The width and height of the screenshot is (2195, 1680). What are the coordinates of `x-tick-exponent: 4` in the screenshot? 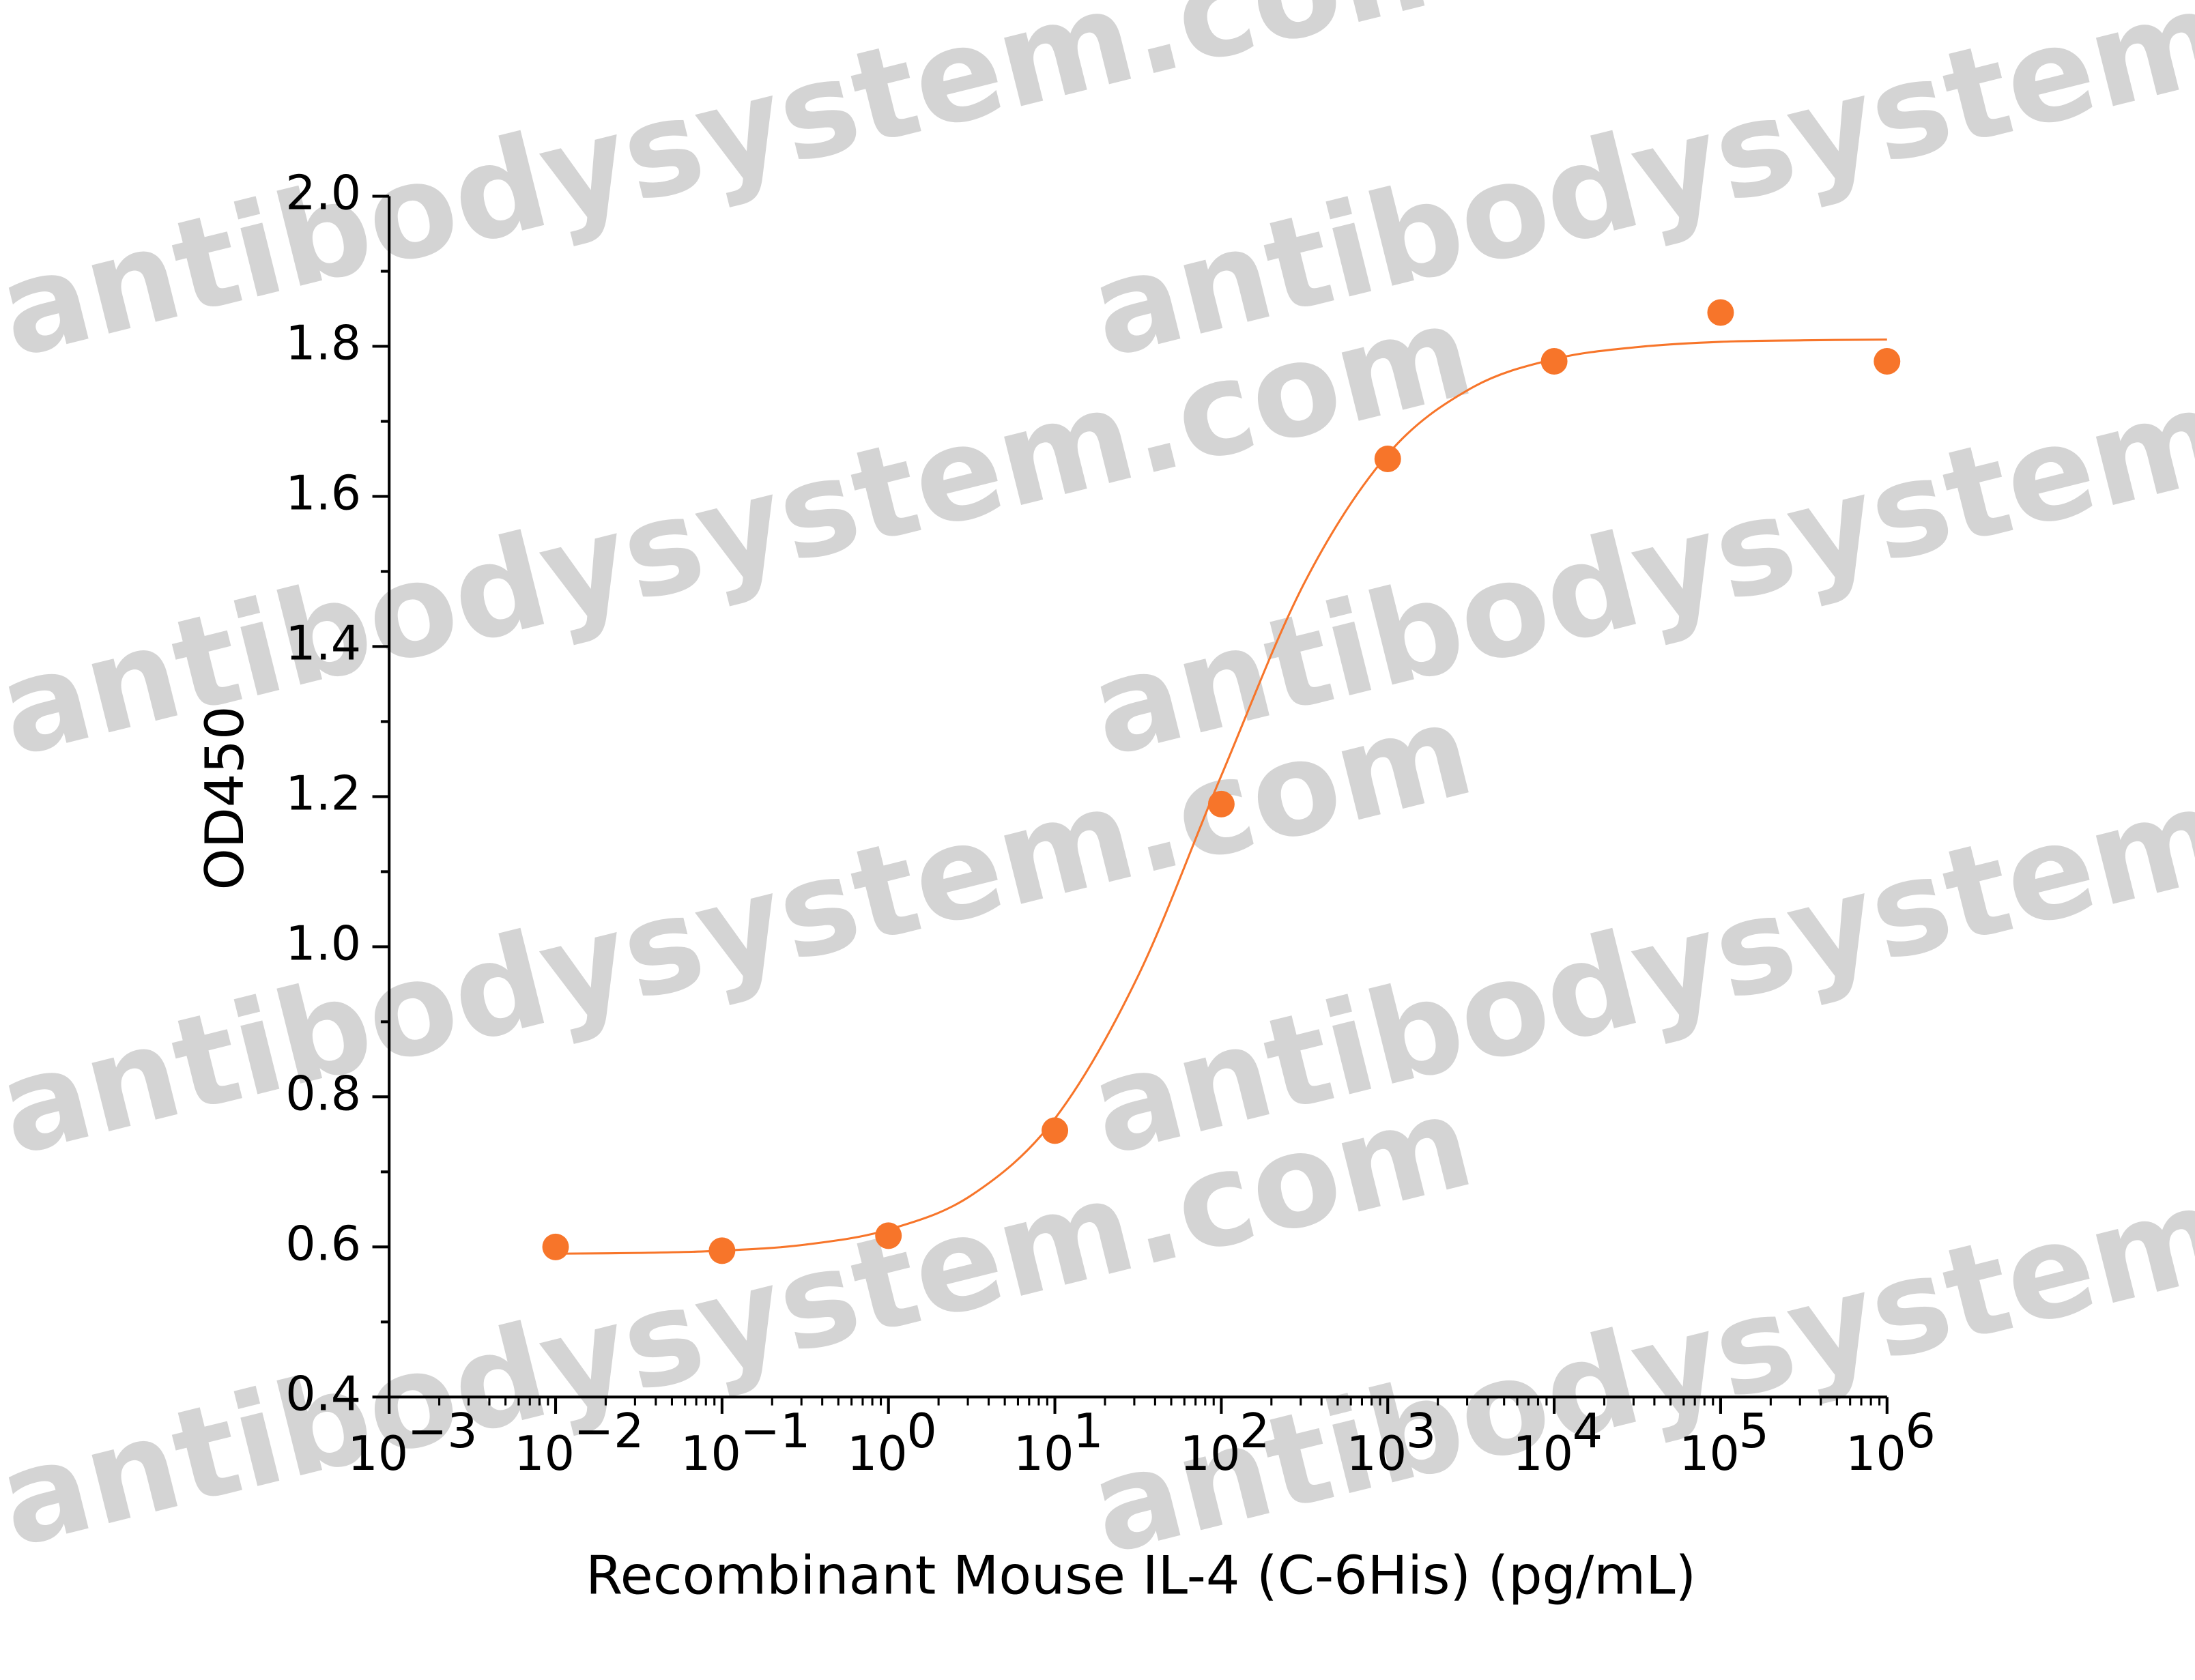 It's located at (1588, 1431).